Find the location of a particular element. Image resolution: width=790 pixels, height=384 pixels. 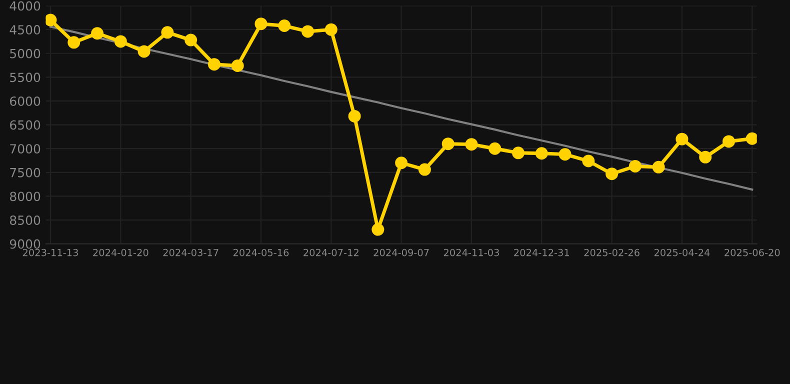

y-tick-label: 5000 is located at coordinates (25, 53).